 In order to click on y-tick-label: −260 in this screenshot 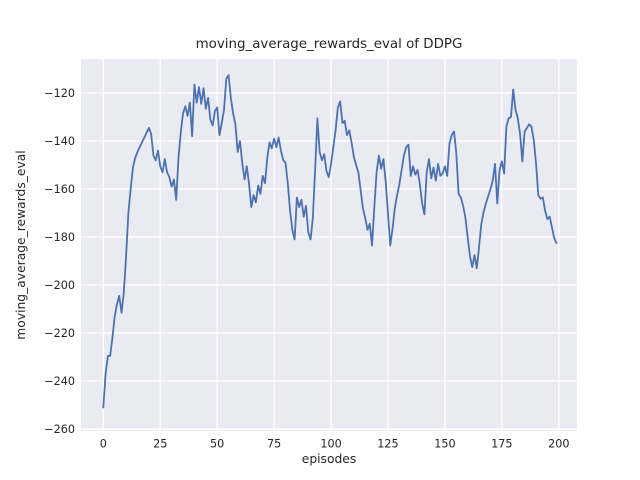, I will do `click(59, 429)`.